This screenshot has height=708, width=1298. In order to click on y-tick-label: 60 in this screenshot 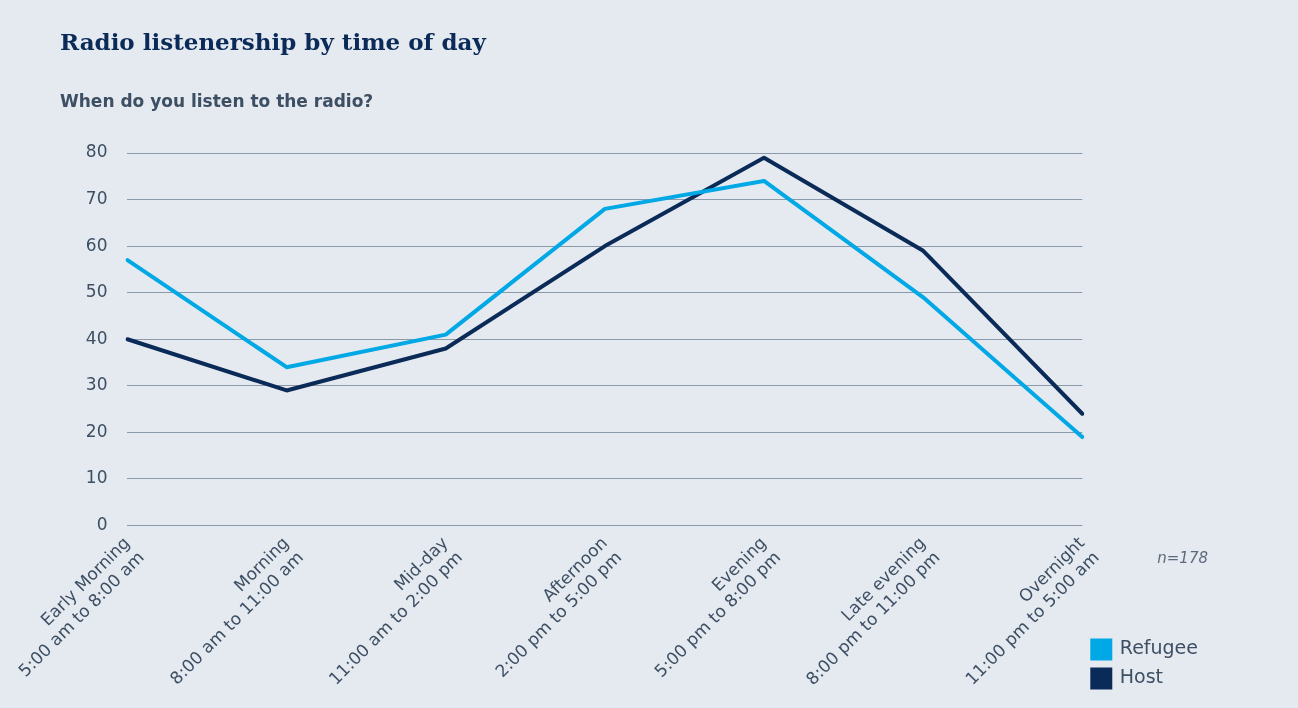, I will do `click(96, 244)`.